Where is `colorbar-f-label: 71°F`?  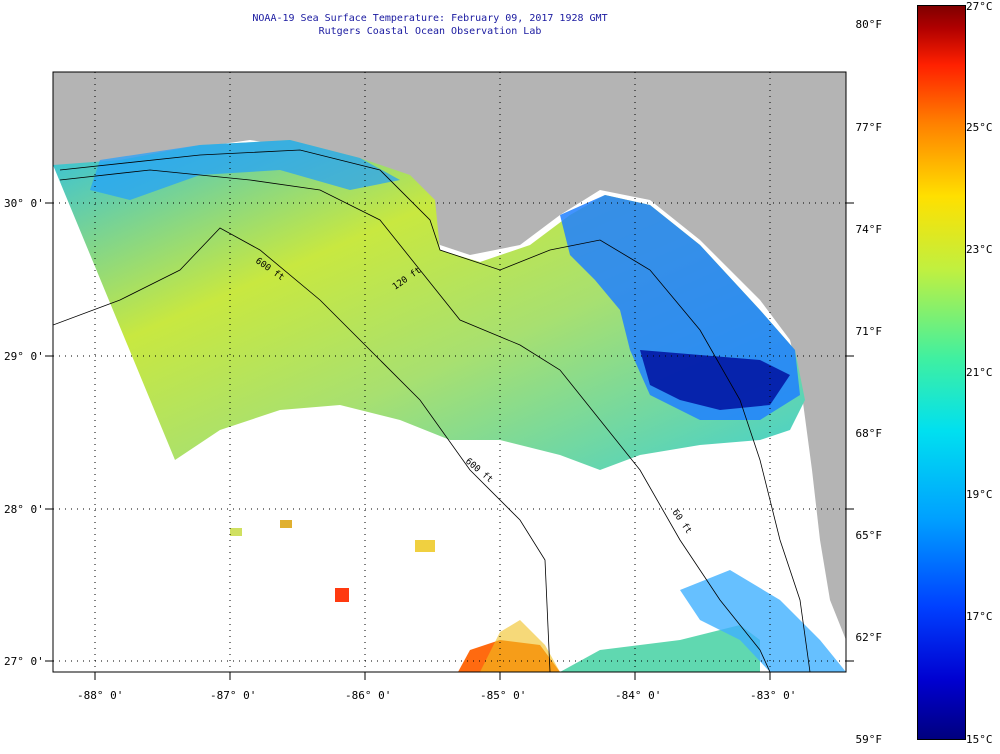
colorbar-f-label: 71°F is located at coordinates (869, 331).